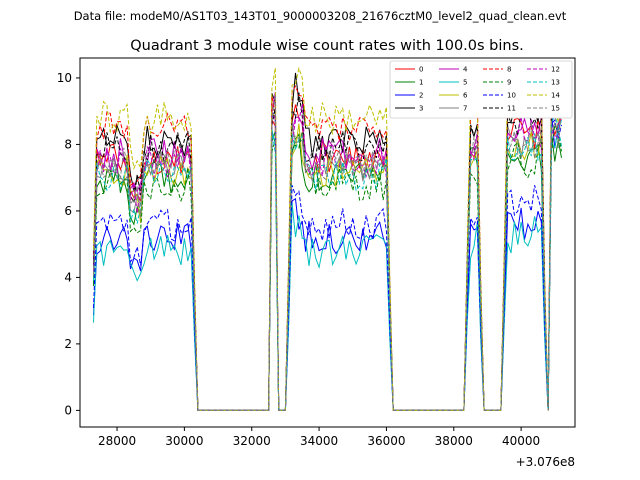 This screenshot has width=640, height=480. Describe the element at coordinates (421, 70) in the screenshot. I see `legend-label-0: 0` at that location.